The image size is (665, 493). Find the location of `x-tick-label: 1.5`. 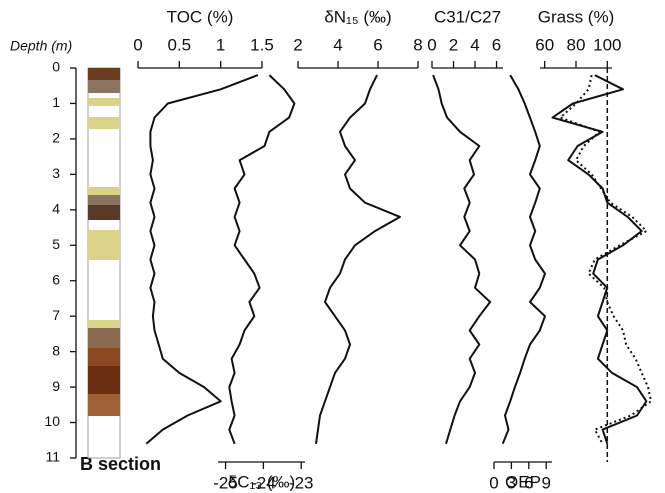

x-tick-label: 1.5 is located at coordinates (262, 44).